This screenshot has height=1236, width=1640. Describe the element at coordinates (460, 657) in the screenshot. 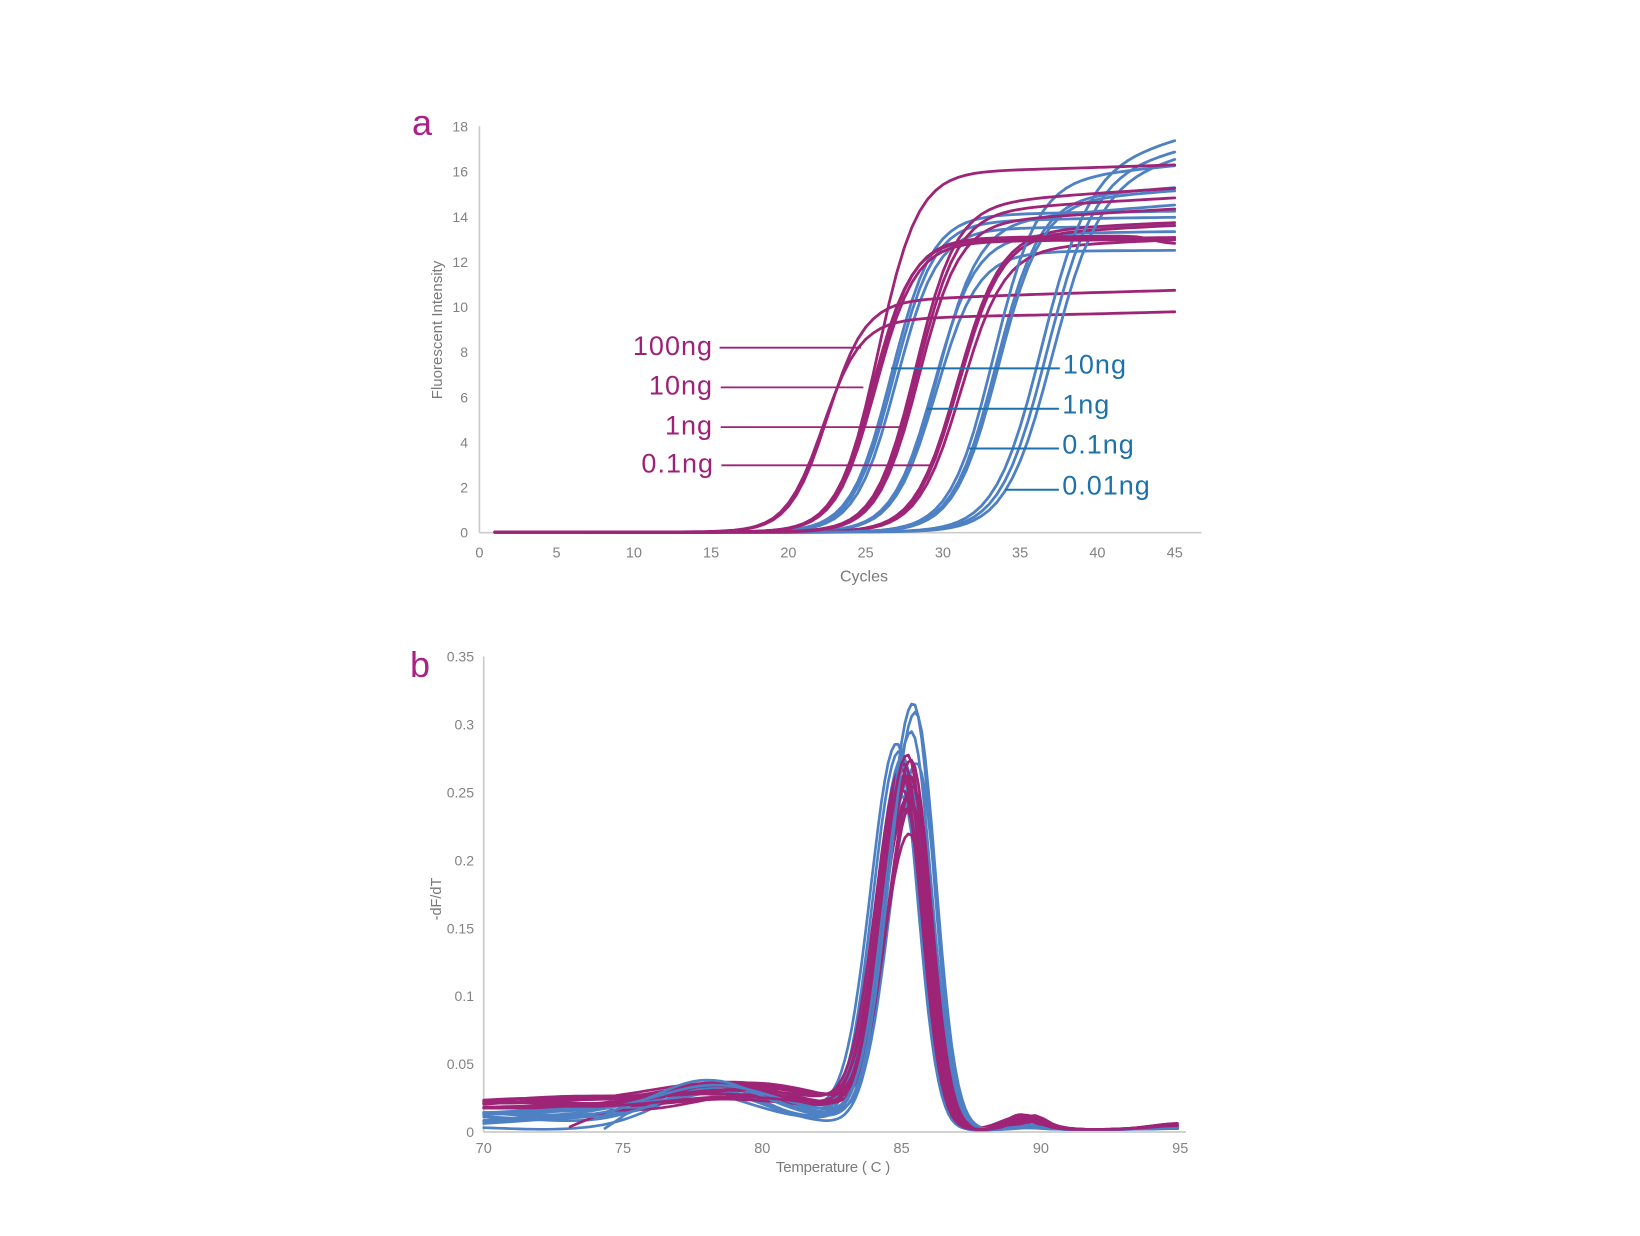

I see `svg-text: 0.35` at that location.